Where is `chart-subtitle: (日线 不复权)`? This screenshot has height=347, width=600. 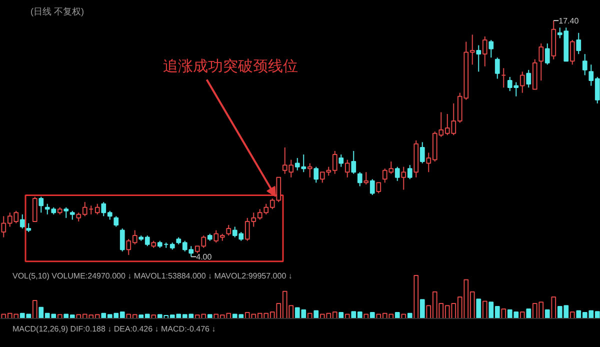
chart-subtitle: (日线 不复权) is located at coordinates (57, 11).